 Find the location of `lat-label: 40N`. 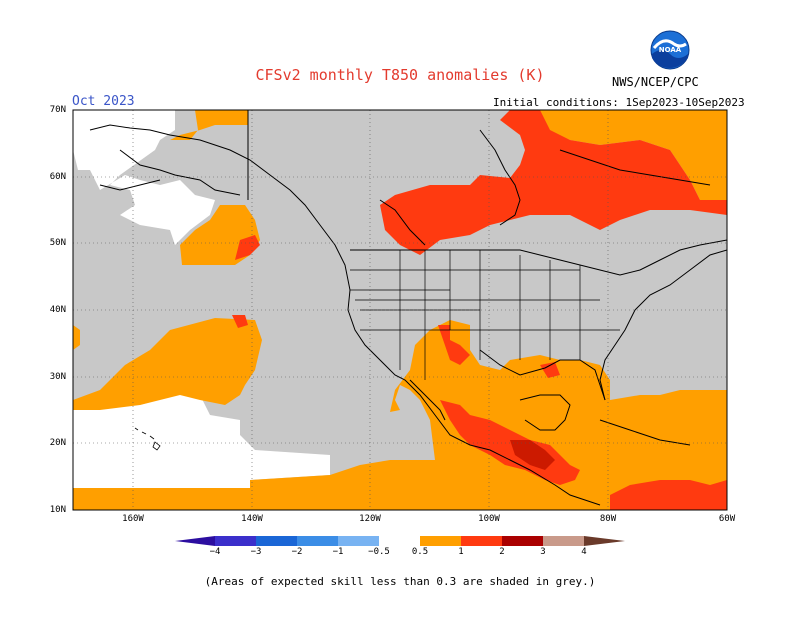

lat-label: 40N is located at coordinates (57, 310).